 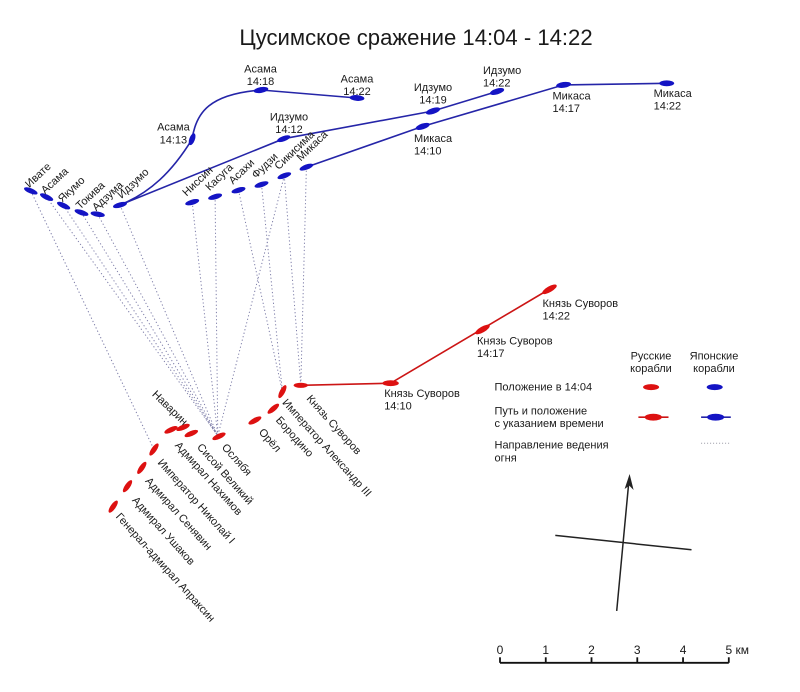 What do you see at coordinates (500, 650) in the screenshot?
I see `svg-text: 0` at bounding box center [500, 650].